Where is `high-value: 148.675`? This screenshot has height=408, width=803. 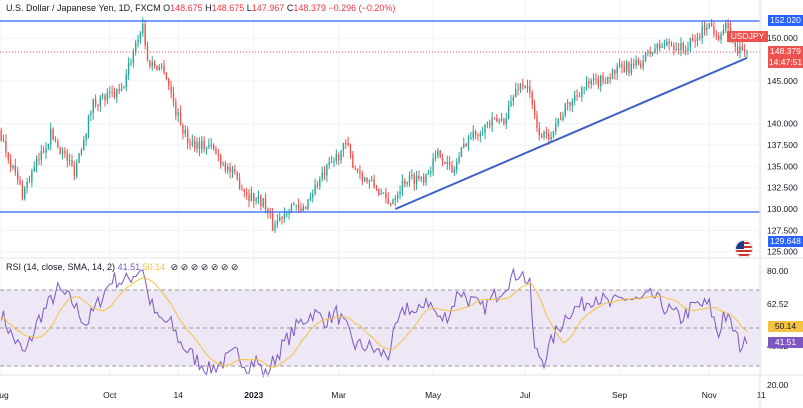 high-value: 148.675 is located at coordinates (228, 8).